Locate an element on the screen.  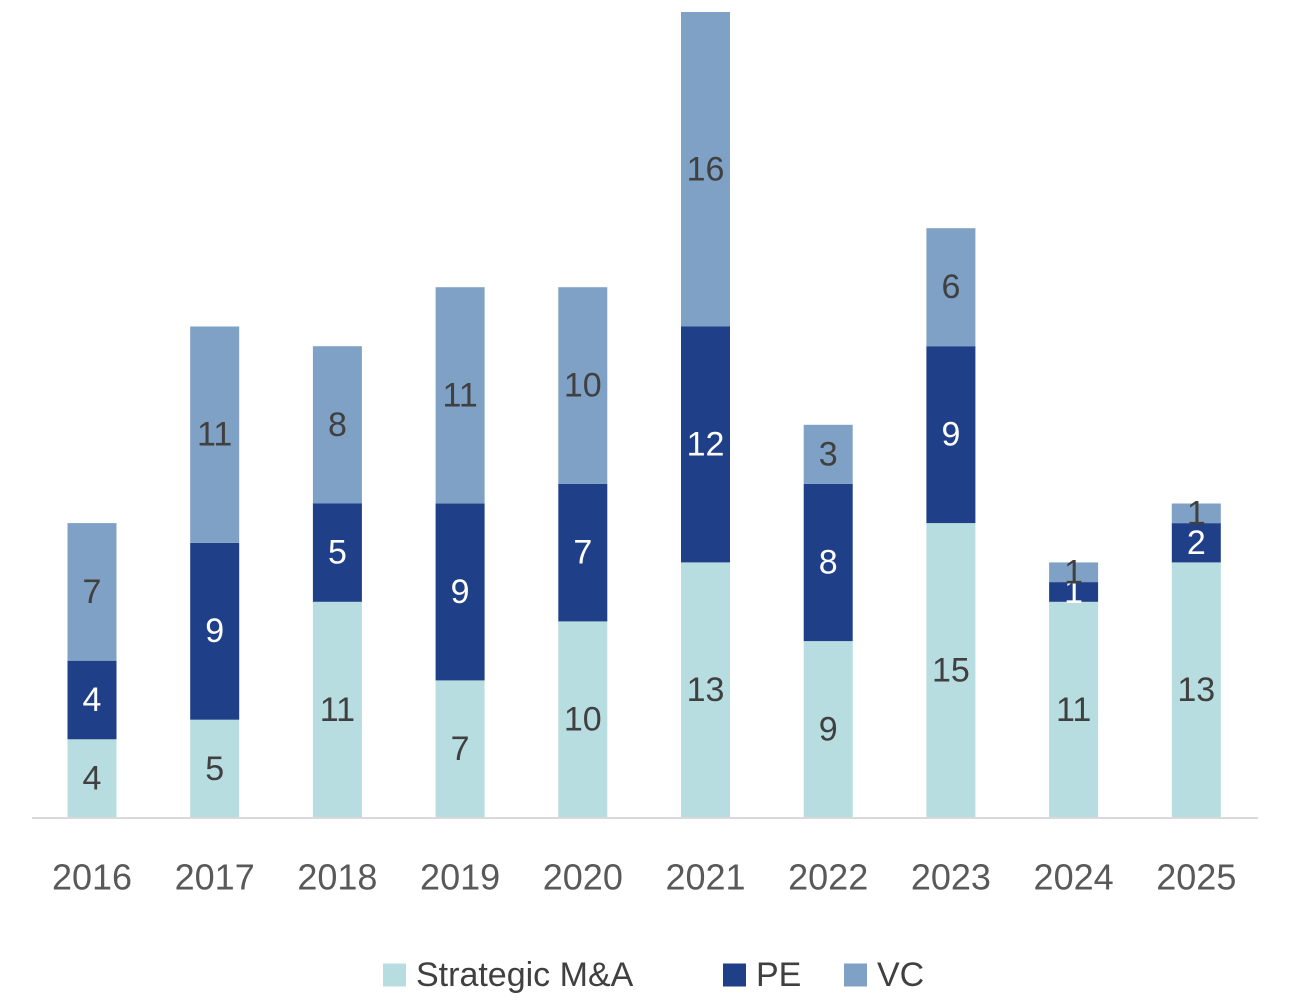
bar-pe-2016 is located at coordinates (92, 700).